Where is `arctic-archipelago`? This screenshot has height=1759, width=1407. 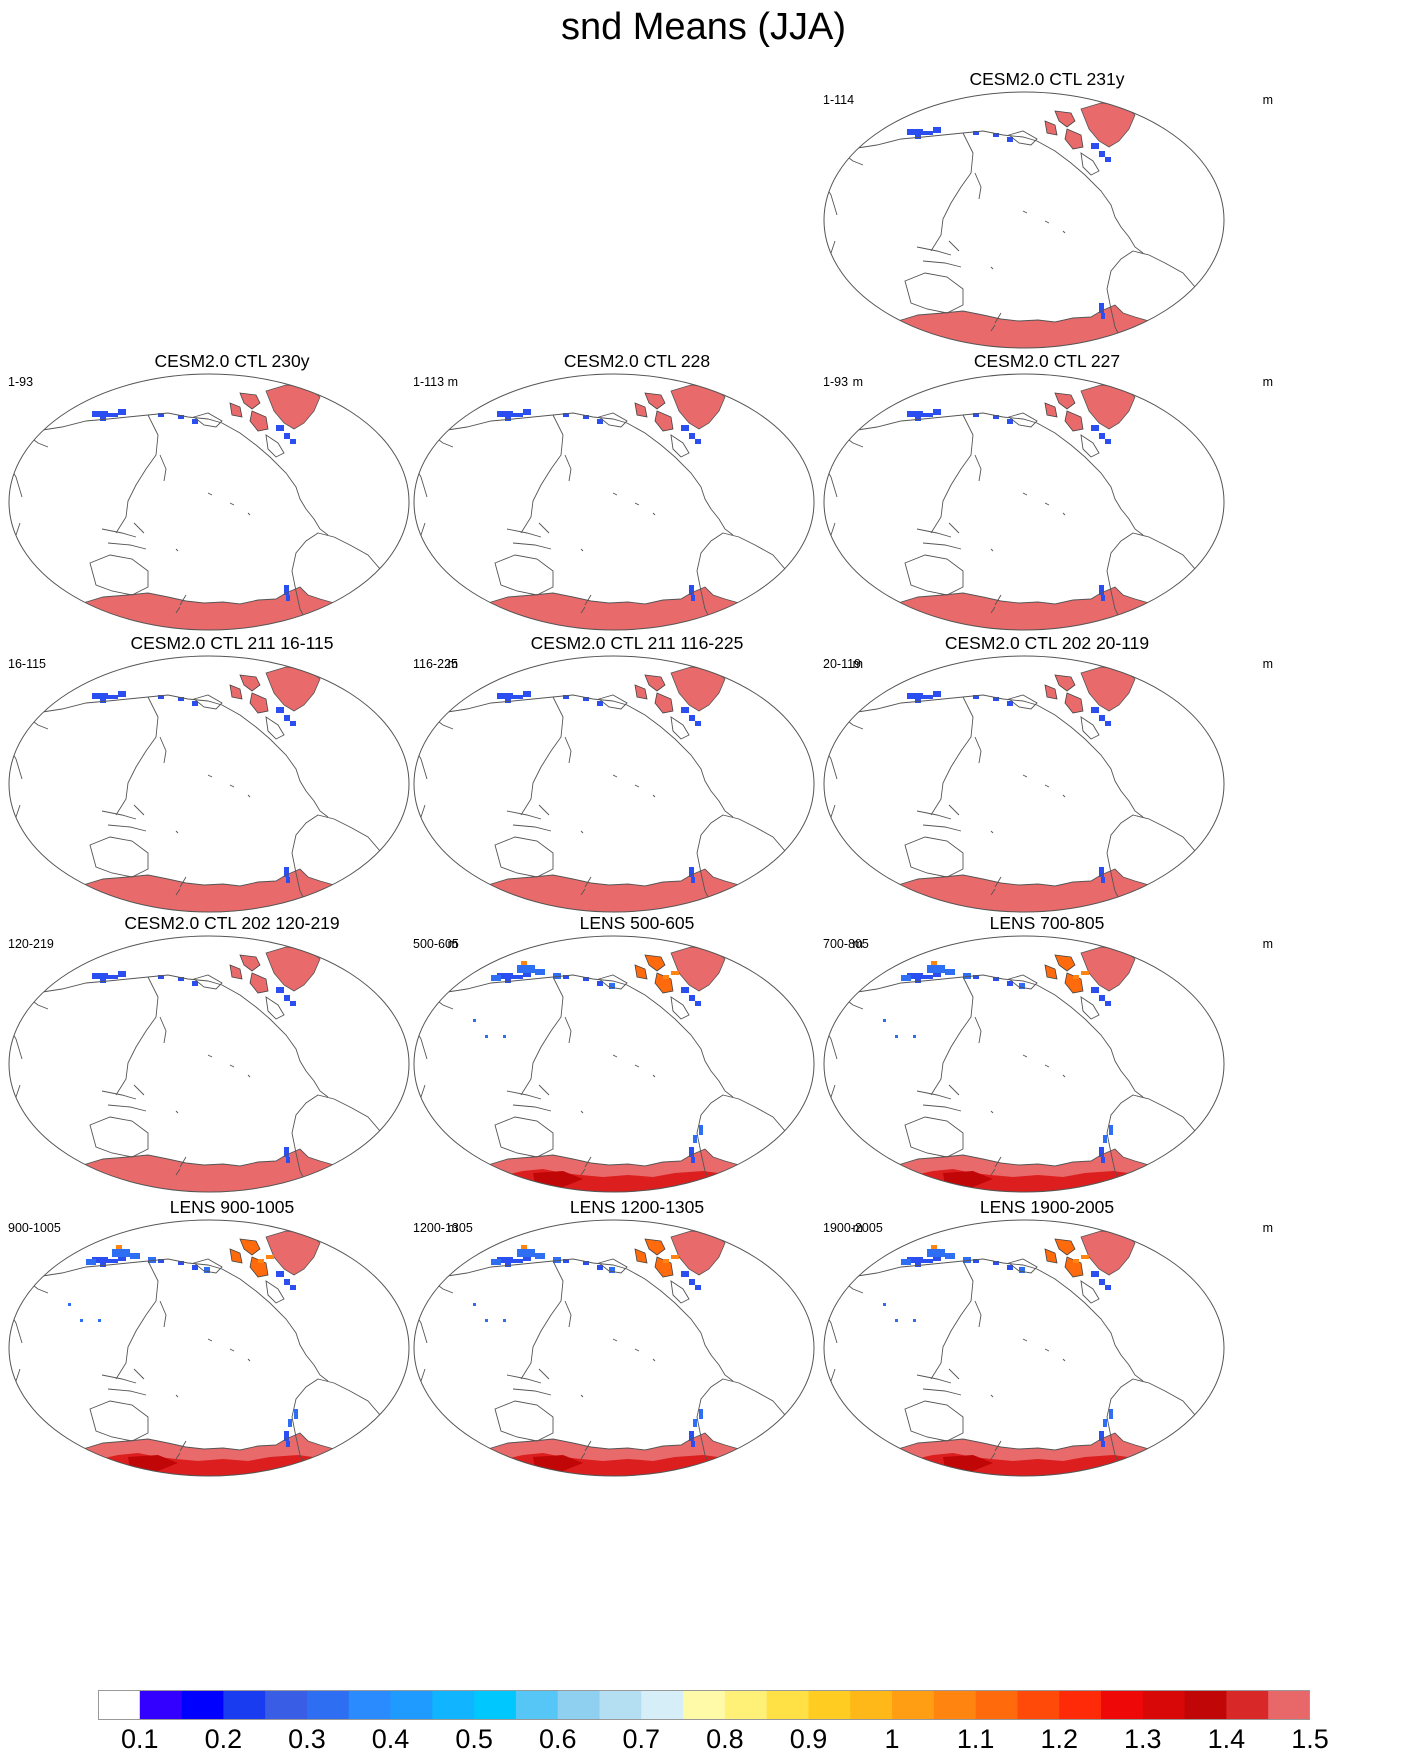
arctic-archipelago is located at coordinates (654, 974).